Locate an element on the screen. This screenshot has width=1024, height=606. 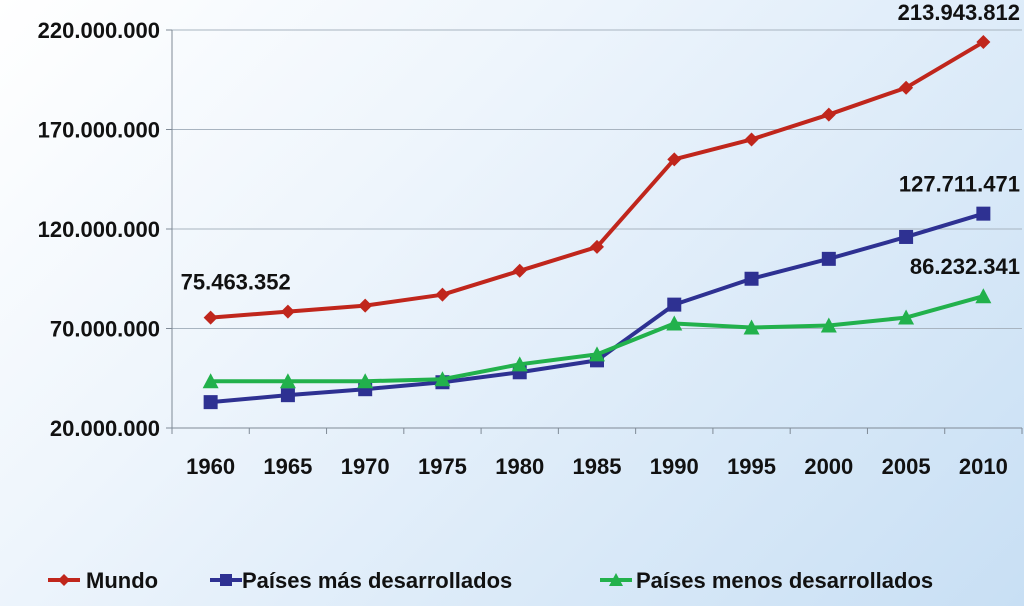
x-tick-label: 1990 is located at coordinates (674, 466).